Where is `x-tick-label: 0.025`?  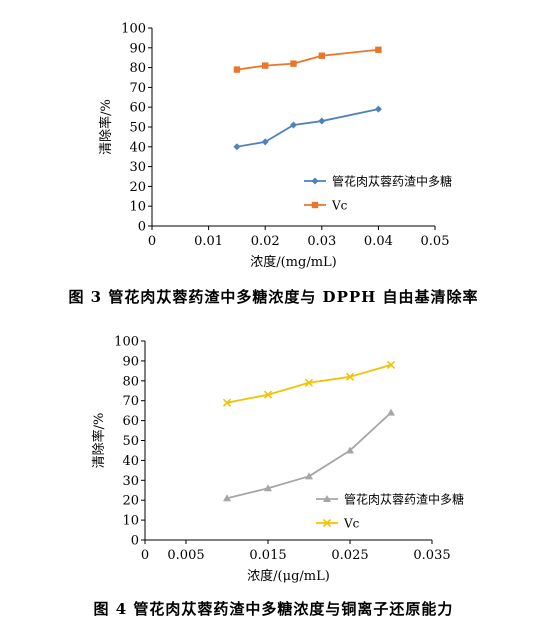 x-tick-label: 0.025 is located at coordinates (349, 555).